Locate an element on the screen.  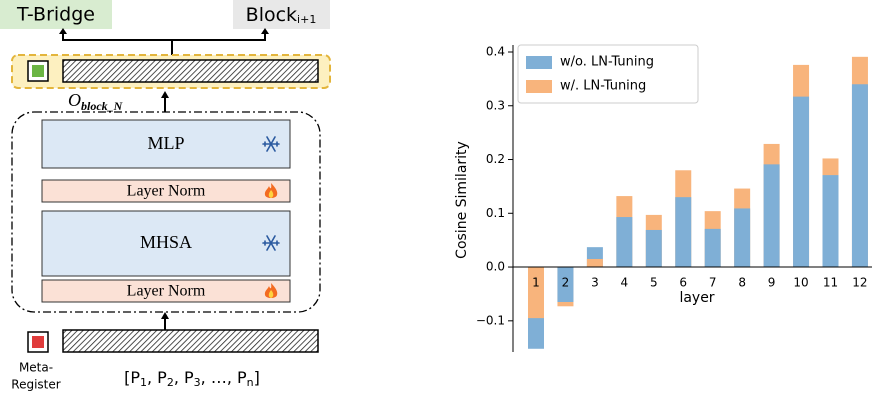
y-tick-label: 0.3 is located at coordinates (495, 105).